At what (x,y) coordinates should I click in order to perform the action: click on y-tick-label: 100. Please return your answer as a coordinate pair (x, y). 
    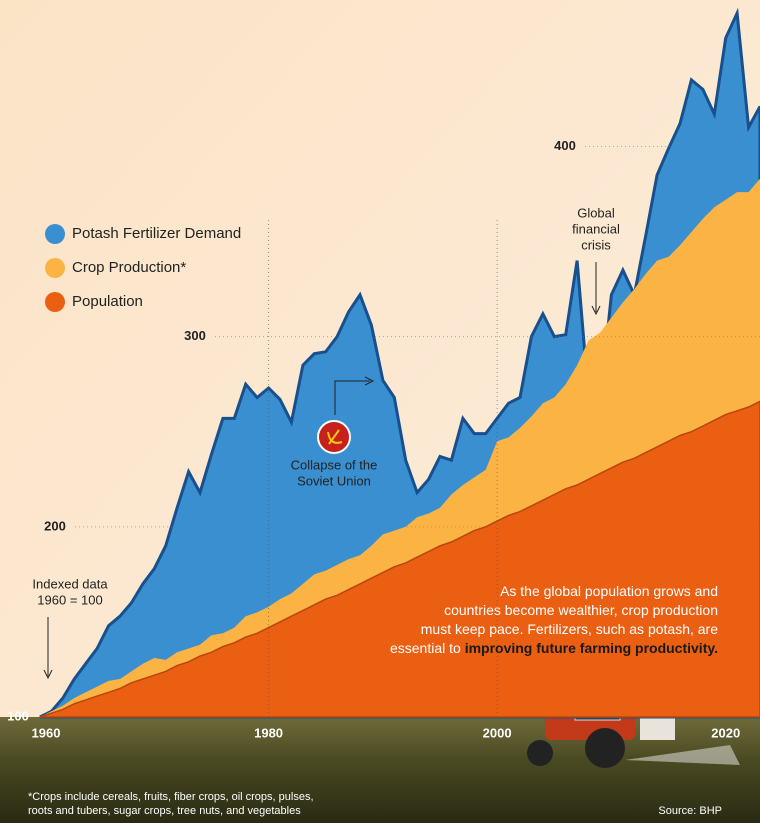
    Looking at the image, I should click on (18, 715).